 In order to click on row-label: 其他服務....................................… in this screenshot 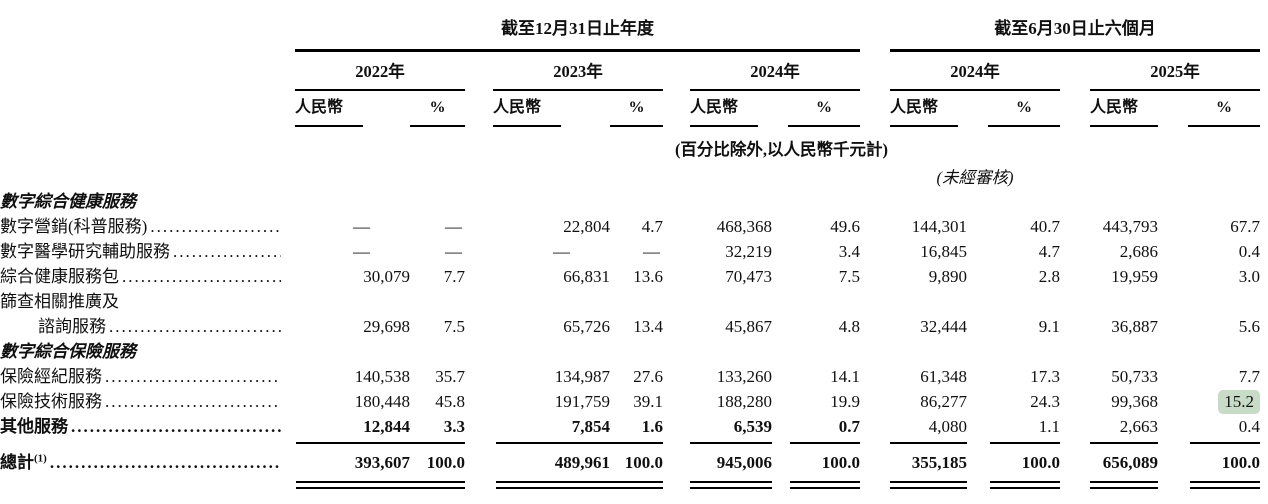, I will do `click(147, 426)`.